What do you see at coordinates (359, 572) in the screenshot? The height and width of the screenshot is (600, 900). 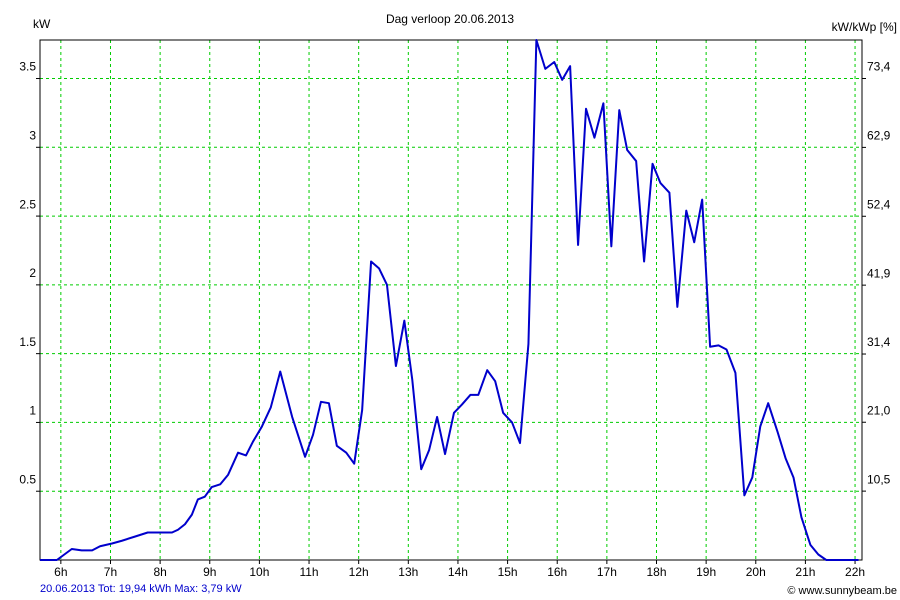 I see `x-tick-label: 12h` at bounding box center [359, 572].